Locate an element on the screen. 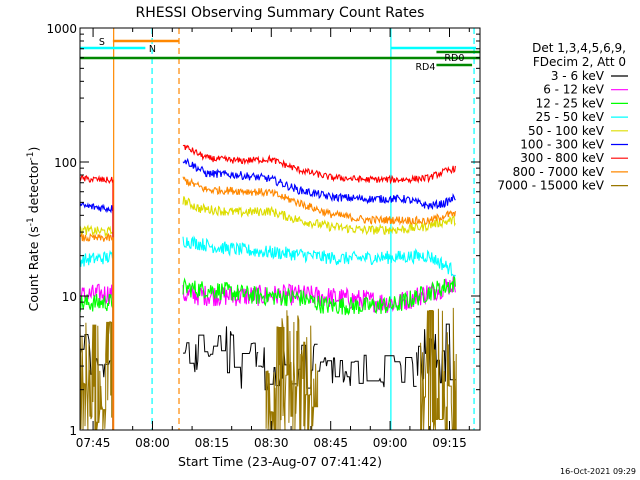 This screenshot has height=480, width=640. x-tick-label-5: 09:00 is located at coordinates (390, 443).